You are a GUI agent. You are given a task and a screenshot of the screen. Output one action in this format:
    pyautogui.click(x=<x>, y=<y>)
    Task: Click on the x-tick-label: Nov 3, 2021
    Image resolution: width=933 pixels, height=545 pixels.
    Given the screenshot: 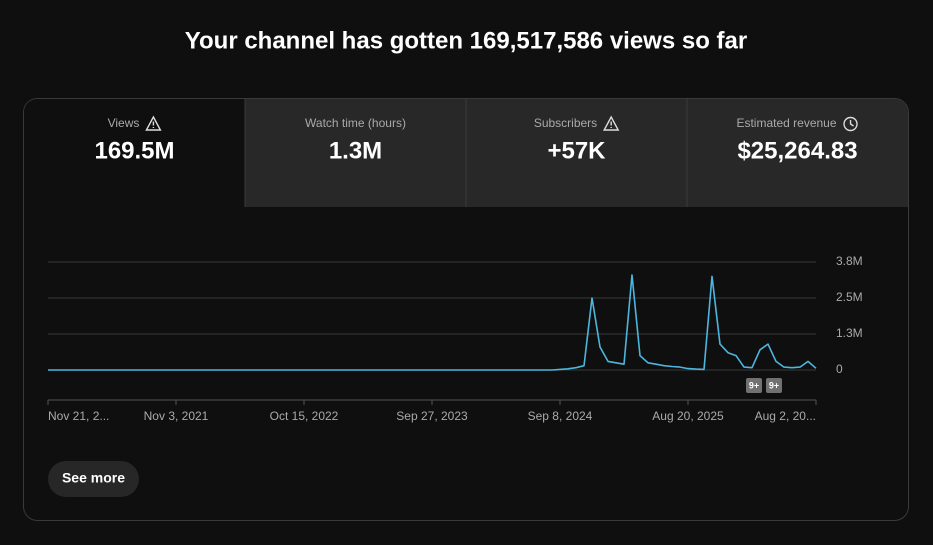 What is the action you would take?
    pyautogui.click(x=176, y=416)
    